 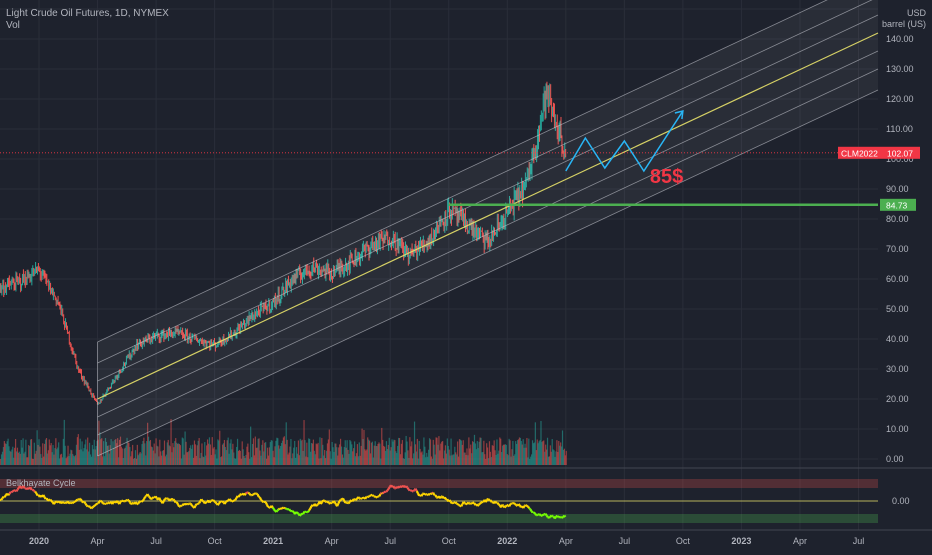 What do you see at coordinates (897, 399) in the screenshot?
I see `price-tick-label: 20.00` at bounding box center [897, 399].